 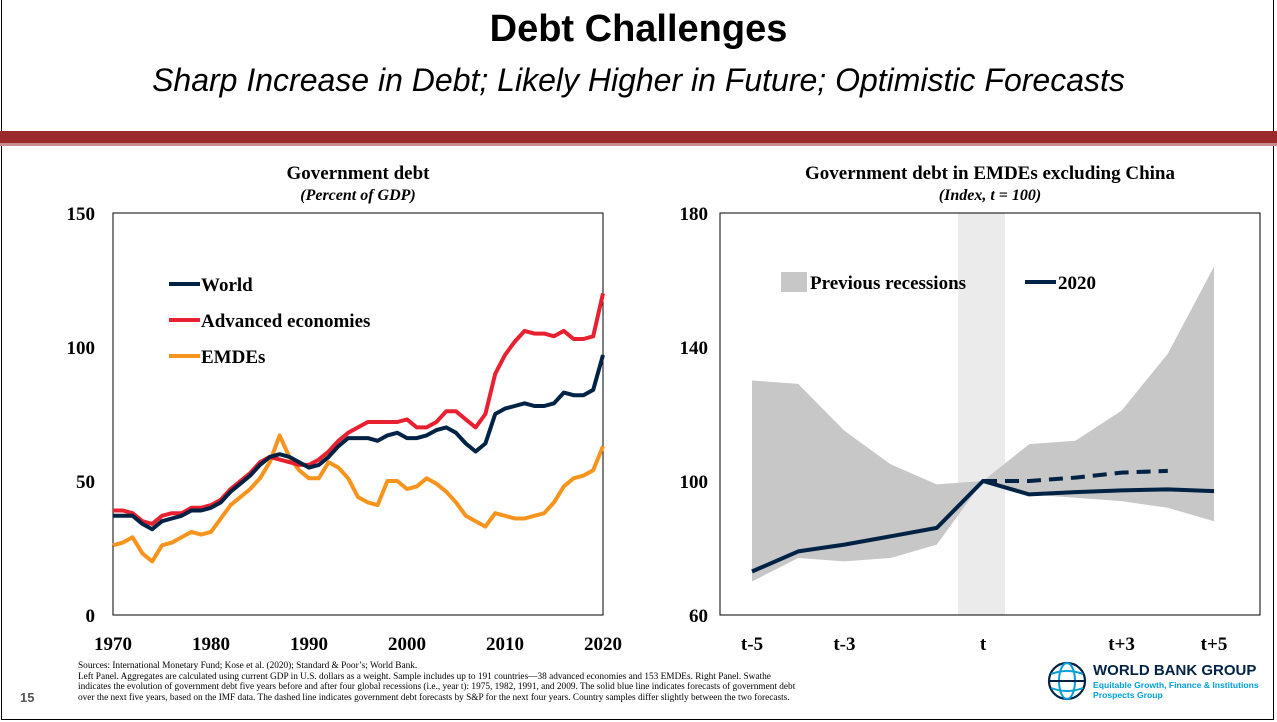 What do you see at coordinates (989, 173) in the screenshot?
I see `right-chart-title: Government debt in EMDEs excluding China` at bounding box center [989, 173].